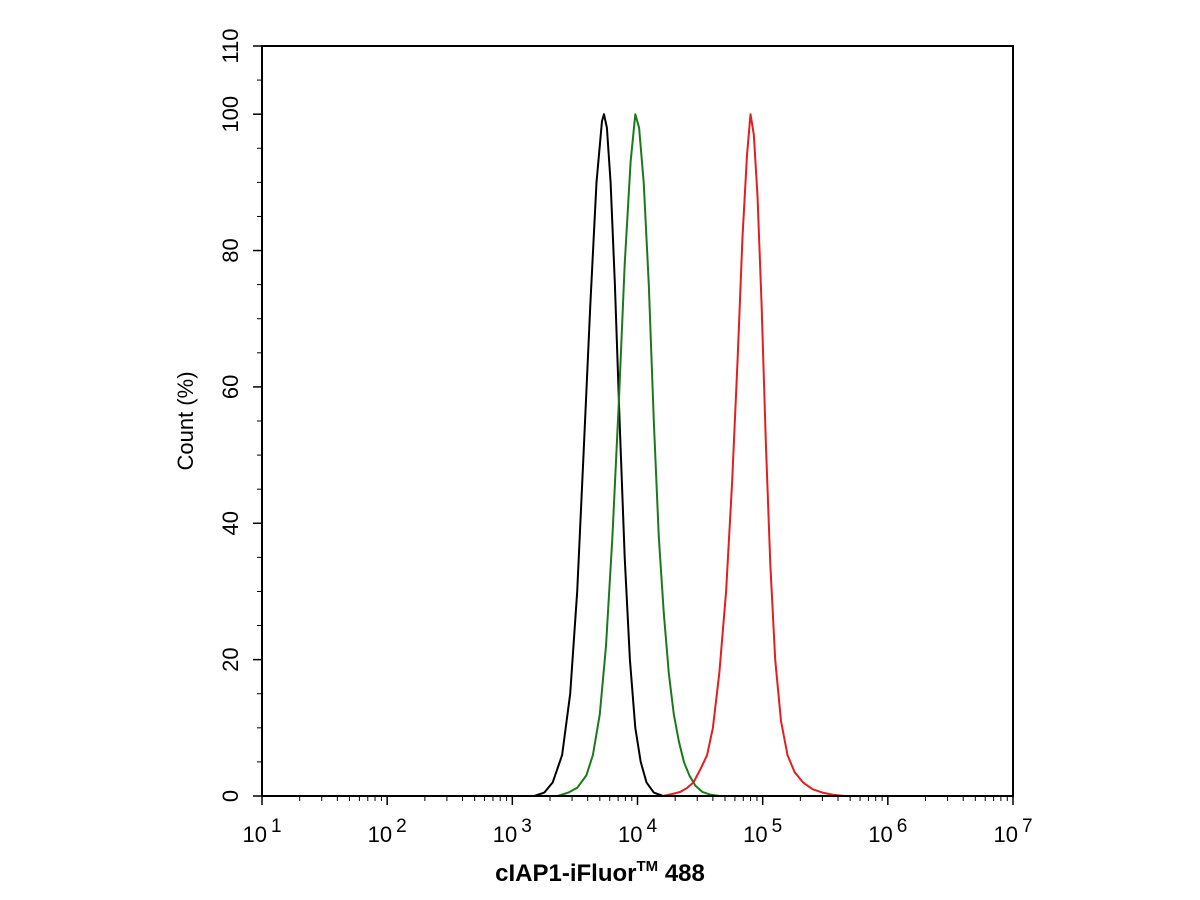 The height and width of the screenshot is (900, 1200). Describe the element at coordinates (387, 831) in the screenshot. I see `x-tick-label: 10 2` at that location.